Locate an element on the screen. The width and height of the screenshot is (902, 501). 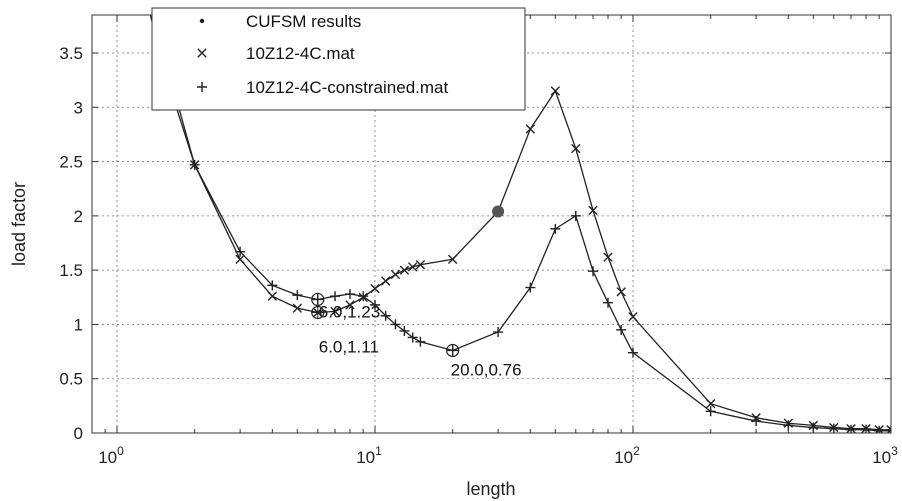
highlight-point is located at coordinates (498, 211).